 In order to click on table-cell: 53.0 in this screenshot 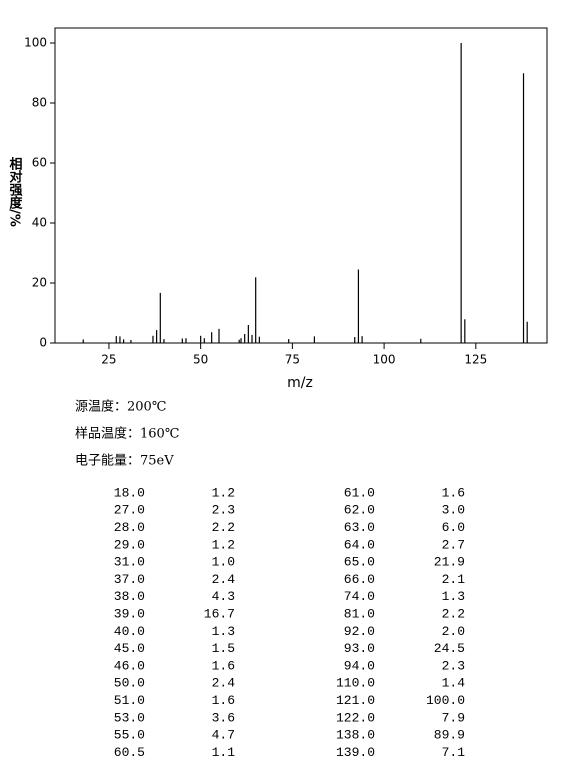, I will do `click(129, 717)`.